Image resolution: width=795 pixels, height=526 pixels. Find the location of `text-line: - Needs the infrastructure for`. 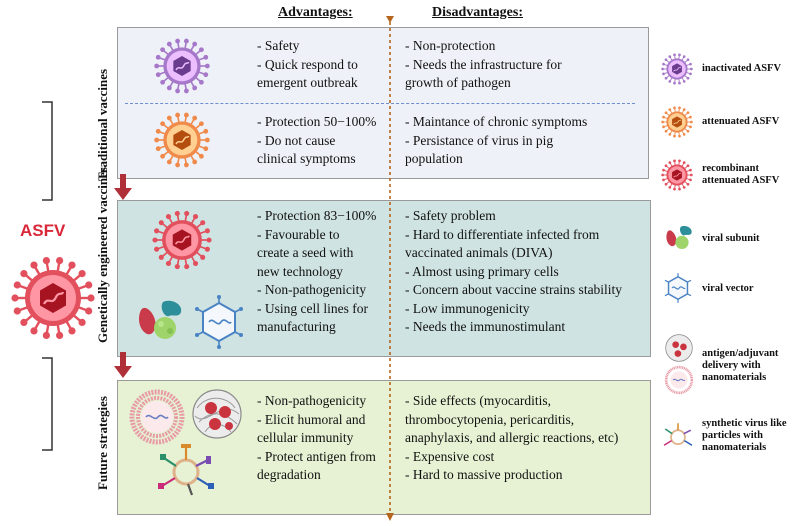

text-line: - Needs the infrastructure for is located at coordinates (483, 64).